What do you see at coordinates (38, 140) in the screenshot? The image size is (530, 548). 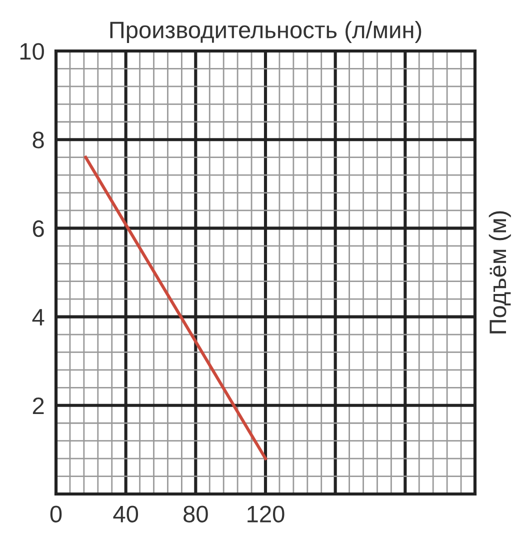 I see `y-tick-label: 8` at bounding box center [38, 140].